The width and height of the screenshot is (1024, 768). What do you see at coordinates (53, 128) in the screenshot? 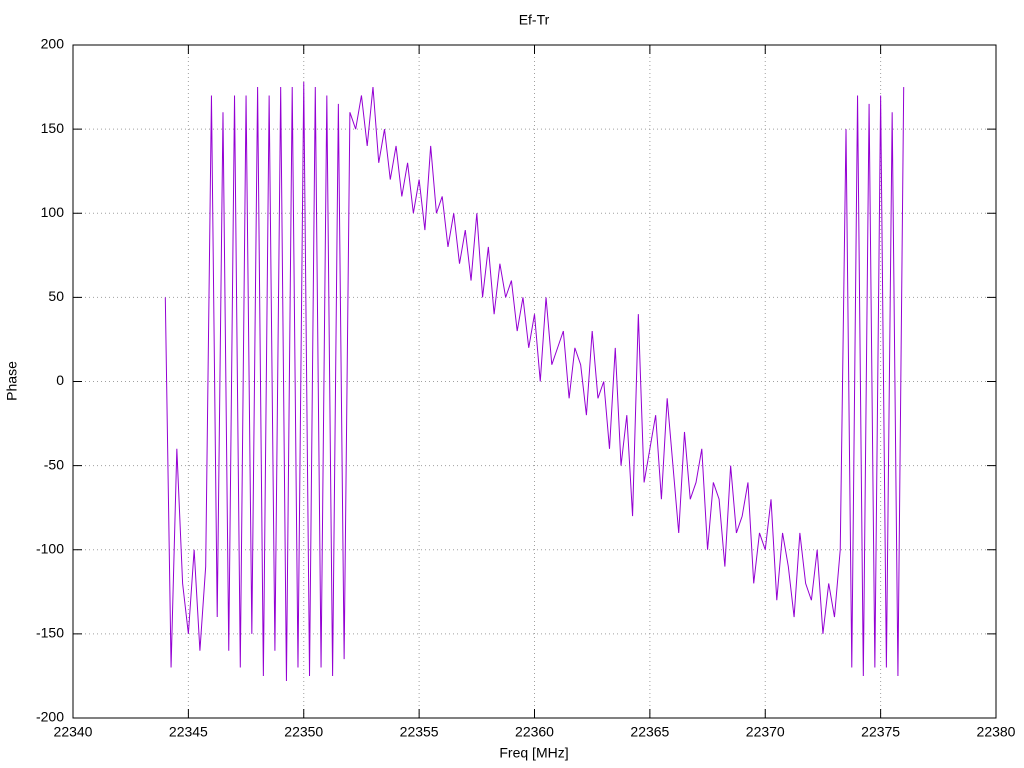
I see `y-tick-label: 150` at bounding box center [53, 128].